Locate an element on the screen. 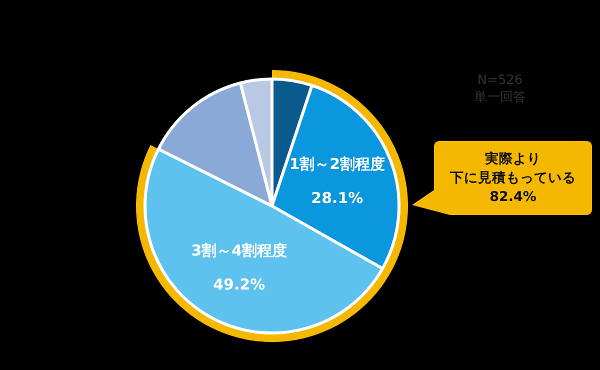 The height and width of the screenshot is (370, 600). slice-label: 1割～2割程度 is located at coordinates (337, 163).